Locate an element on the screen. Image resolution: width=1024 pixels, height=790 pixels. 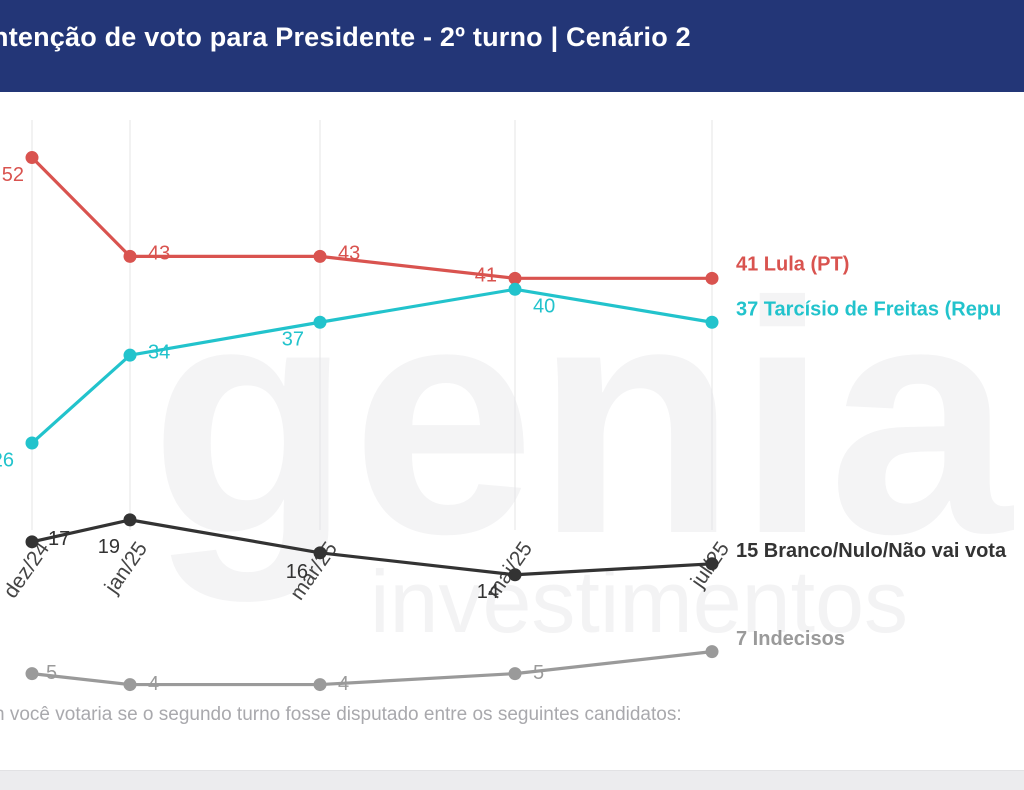
data-label: 37 is located at coordinates (293, 340).